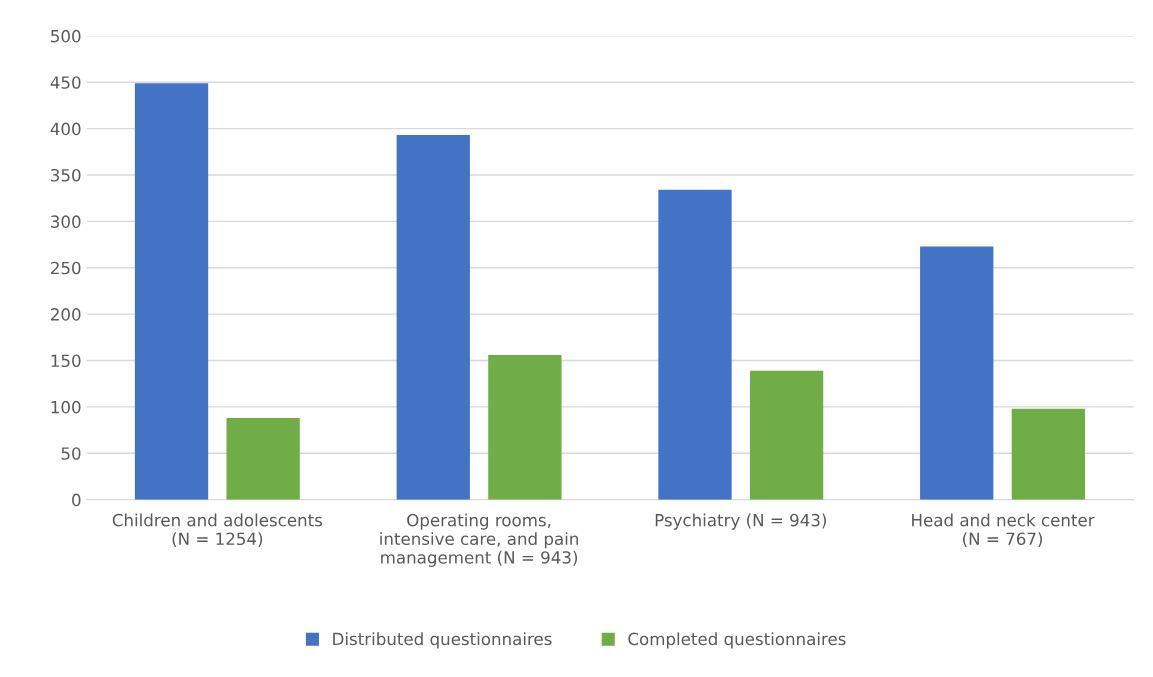 This screenshot has width=1153, height=677. I want to click on y-tick-label: 300, so click(66, 221).